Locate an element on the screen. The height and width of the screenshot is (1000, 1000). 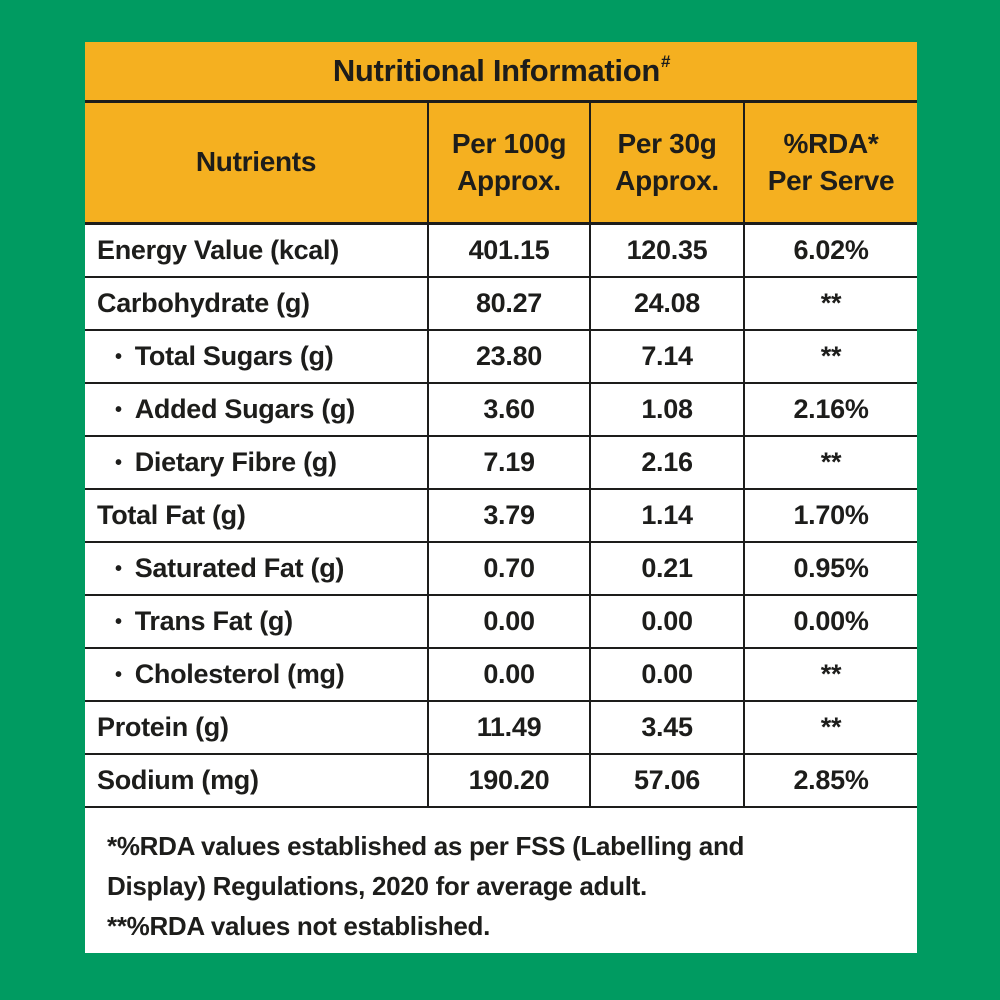
column-header-per-30g: Per 30g Approx. is located at coordinates (666, 162).